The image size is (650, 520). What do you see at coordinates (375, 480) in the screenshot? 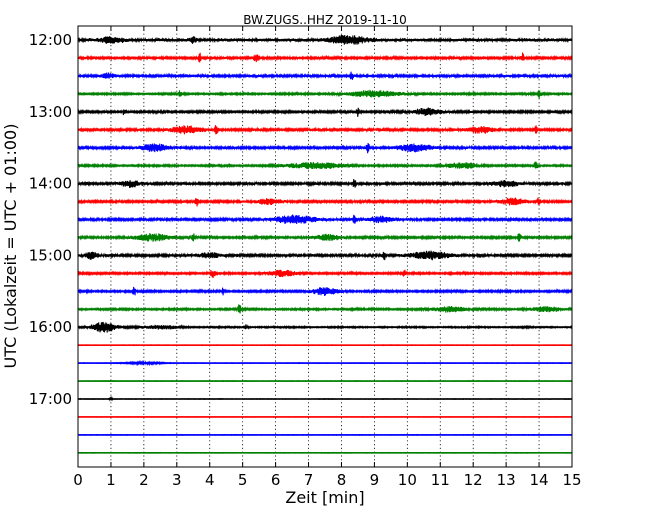
I see `x-tick-label: 9` at bounding box center [375, 480].